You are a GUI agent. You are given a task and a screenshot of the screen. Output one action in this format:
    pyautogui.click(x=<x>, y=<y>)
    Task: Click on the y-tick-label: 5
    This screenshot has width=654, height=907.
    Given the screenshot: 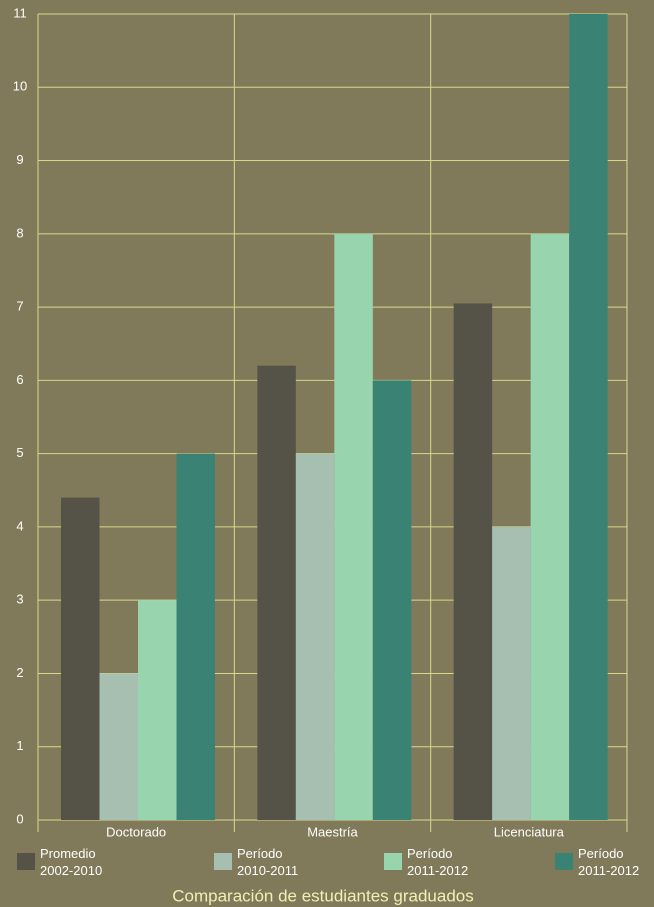 What is the action you would take?
    pyautogui.click(x=19, y=452)
    